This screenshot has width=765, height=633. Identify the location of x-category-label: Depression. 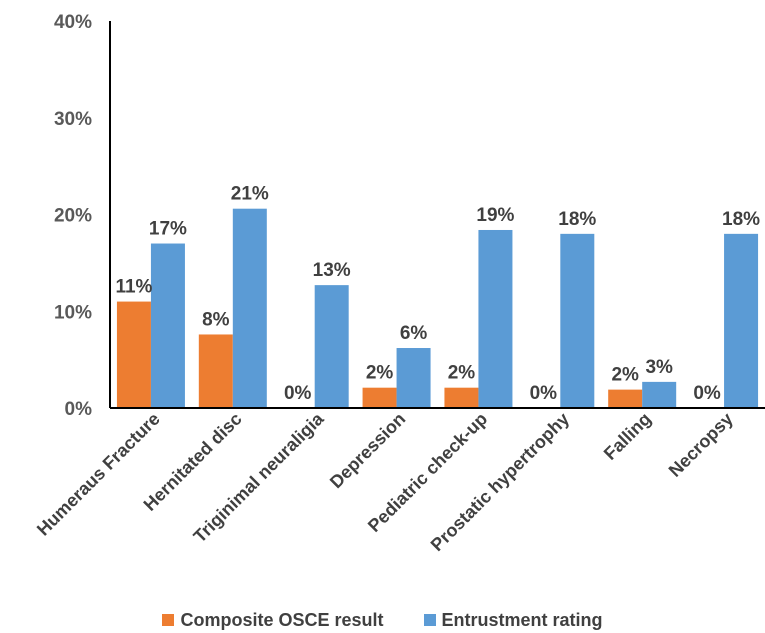
(367, 450).